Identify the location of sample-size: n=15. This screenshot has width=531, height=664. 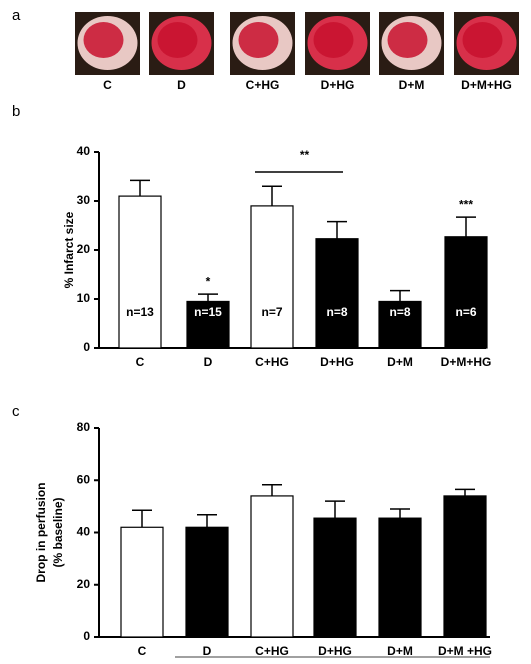
(208, 312).